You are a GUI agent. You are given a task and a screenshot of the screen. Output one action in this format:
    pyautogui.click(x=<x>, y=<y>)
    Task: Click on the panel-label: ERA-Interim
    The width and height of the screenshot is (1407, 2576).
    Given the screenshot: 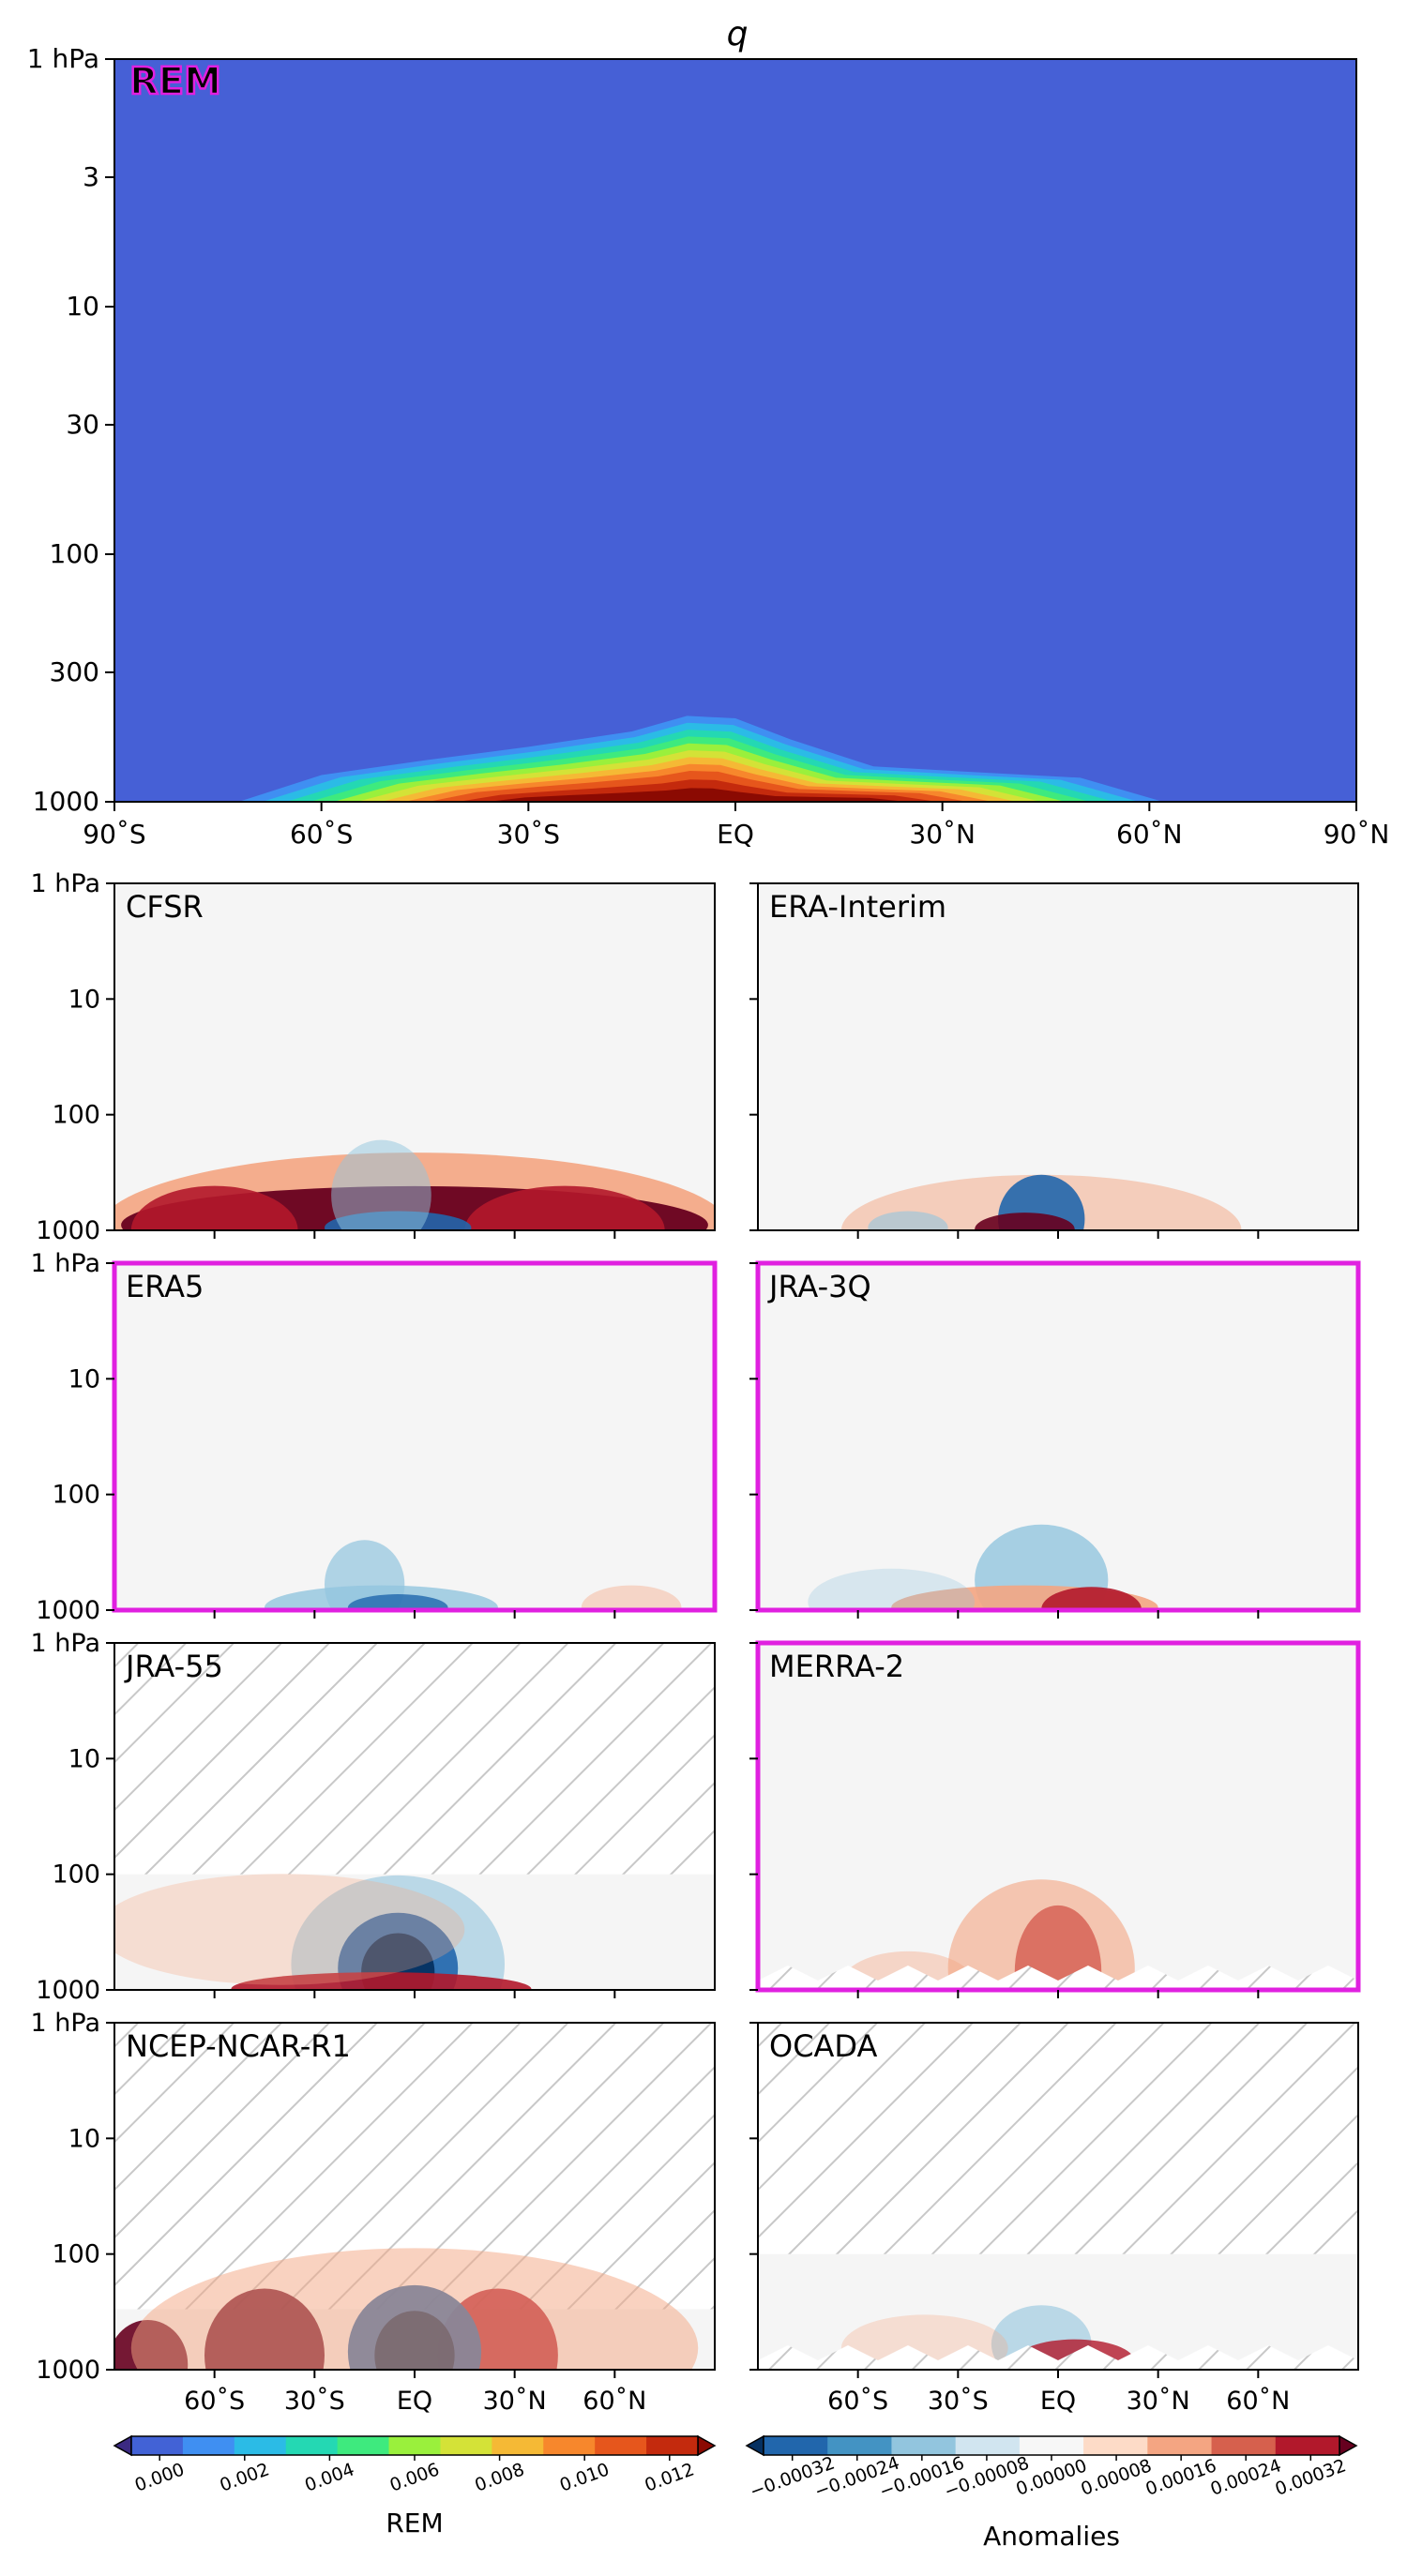 What is the action you would take?
    pyautogui.click(x=857, y=907)
    